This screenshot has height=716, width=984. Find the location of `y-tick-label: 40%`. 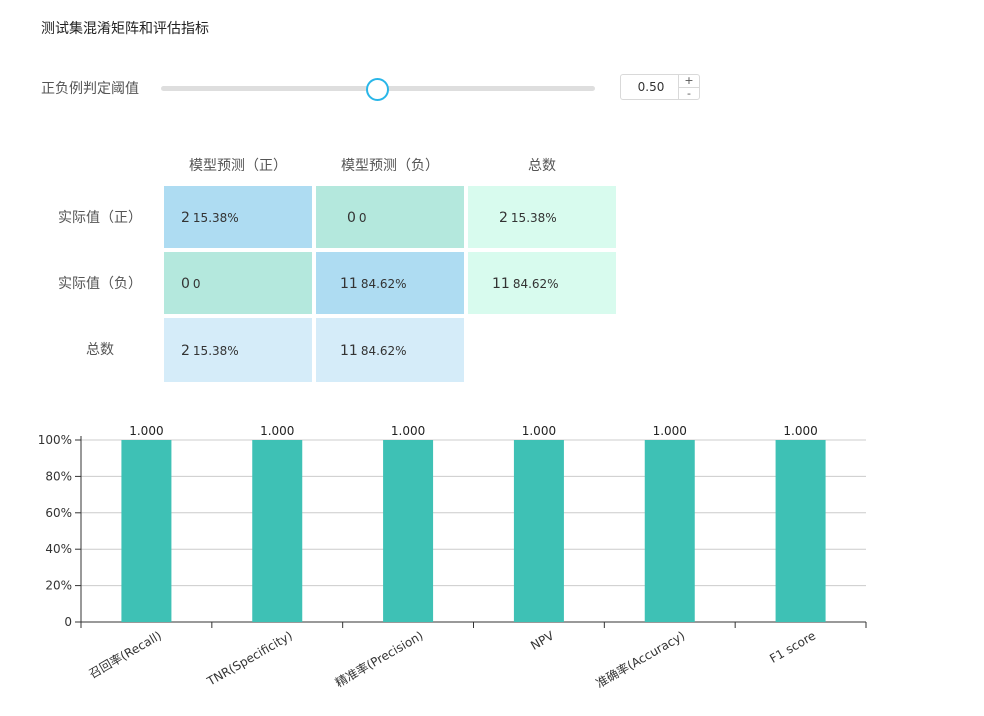

y-tick-label: 40% is located at coordinates (58, 549).